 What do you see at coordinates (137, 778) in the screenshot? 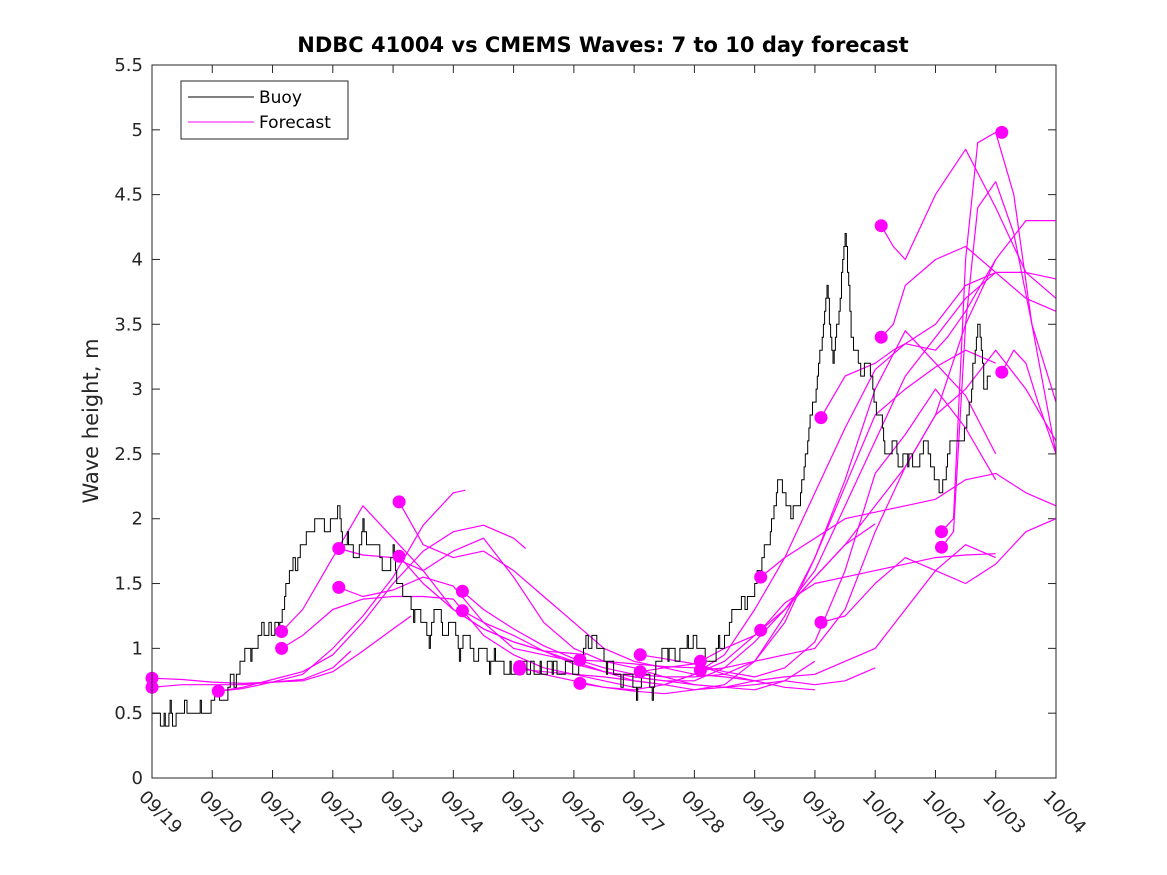
I see `y-tick-label: 0` at bounding box center [137, 778].